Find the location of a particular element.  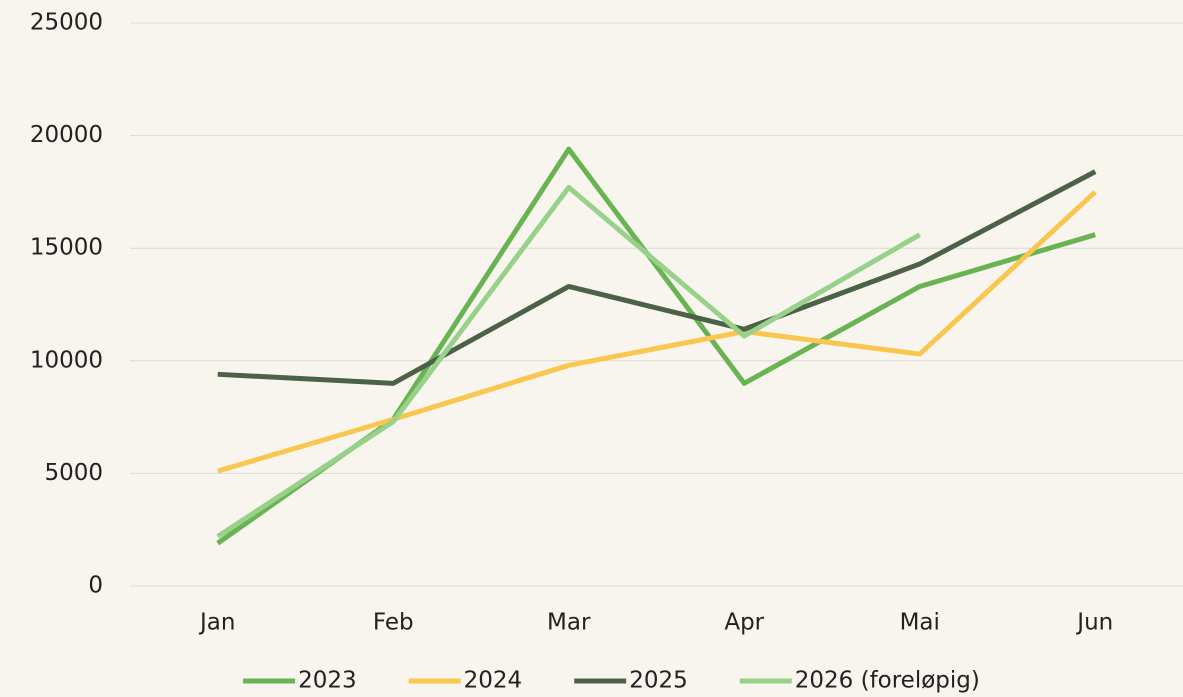

legend-label: 2024 is located at coordinates (493, 681).